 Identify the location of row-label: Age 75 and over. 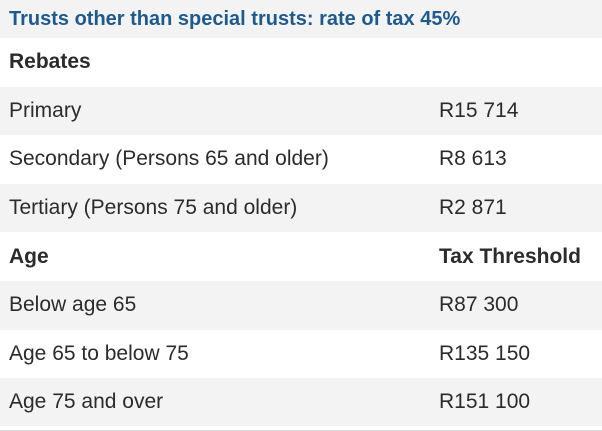
(86, 402).